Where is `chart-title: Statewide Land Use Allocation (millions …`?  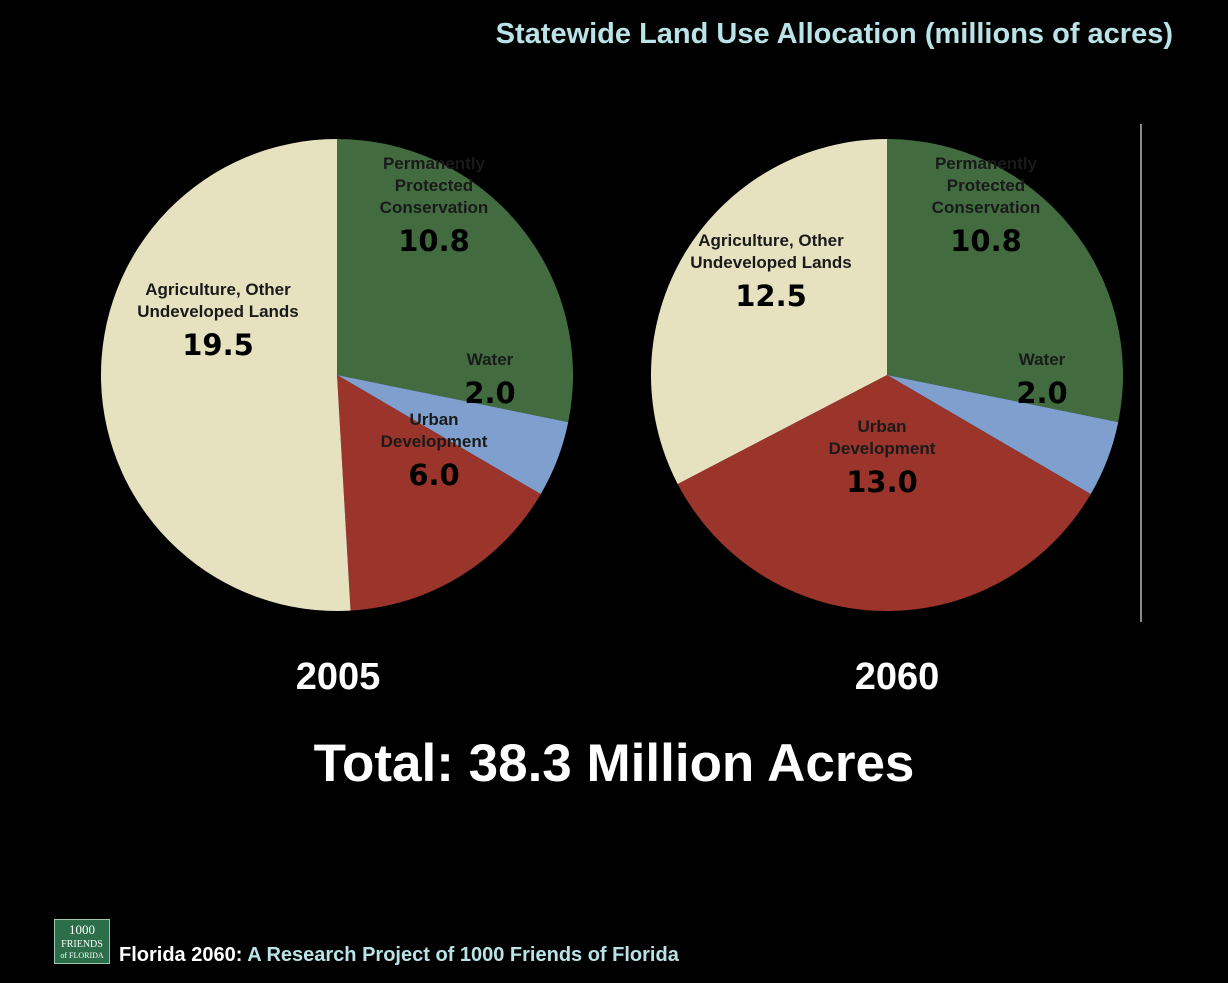
chart-title: Statewide Land Use Allocation (millions … is located at coordinates (834, 34).